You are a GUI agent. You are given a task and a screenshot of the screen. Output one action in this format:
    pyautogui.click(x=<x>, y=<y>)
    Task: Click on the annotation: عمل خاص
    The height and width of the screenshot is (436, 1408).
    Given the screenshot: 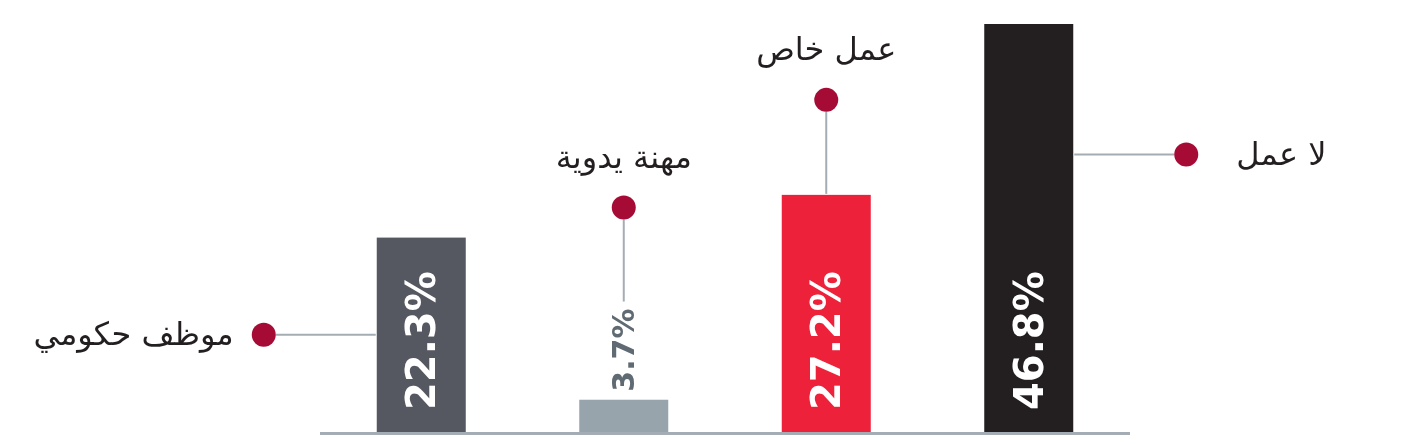 What is the action you would take?
    pyautogui.click(x=826, y=48)
    